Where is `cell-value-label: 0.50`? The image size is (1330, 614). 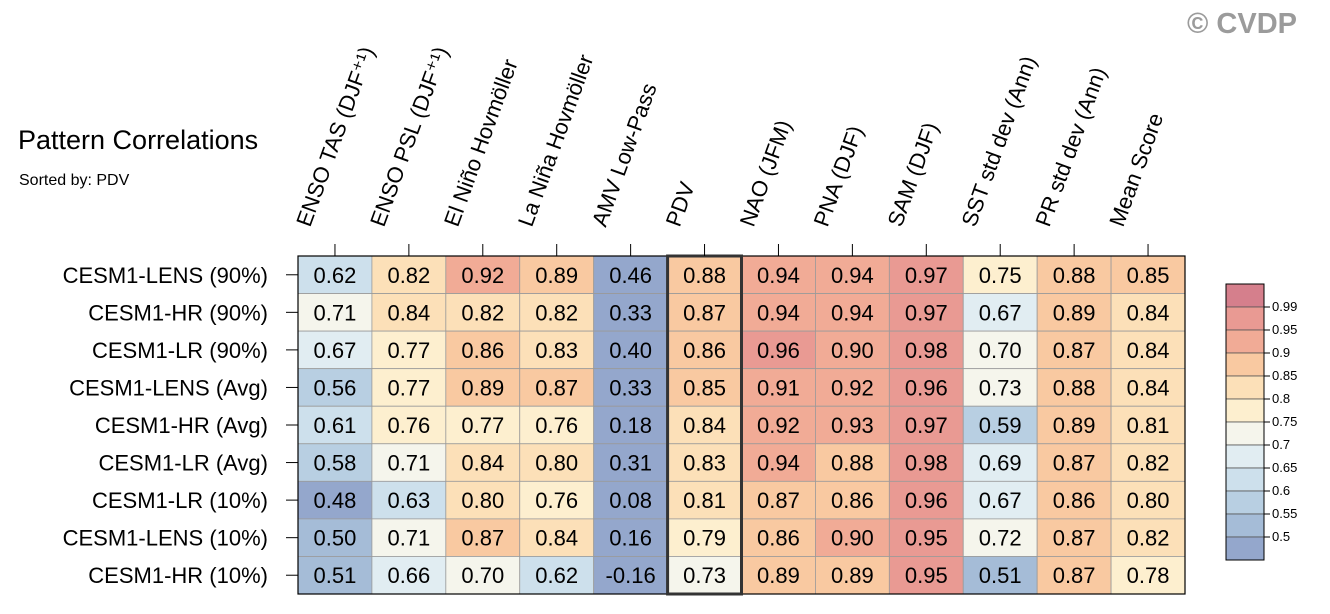 cell-value-label: 0.50 is located at coordinates (335, 538).